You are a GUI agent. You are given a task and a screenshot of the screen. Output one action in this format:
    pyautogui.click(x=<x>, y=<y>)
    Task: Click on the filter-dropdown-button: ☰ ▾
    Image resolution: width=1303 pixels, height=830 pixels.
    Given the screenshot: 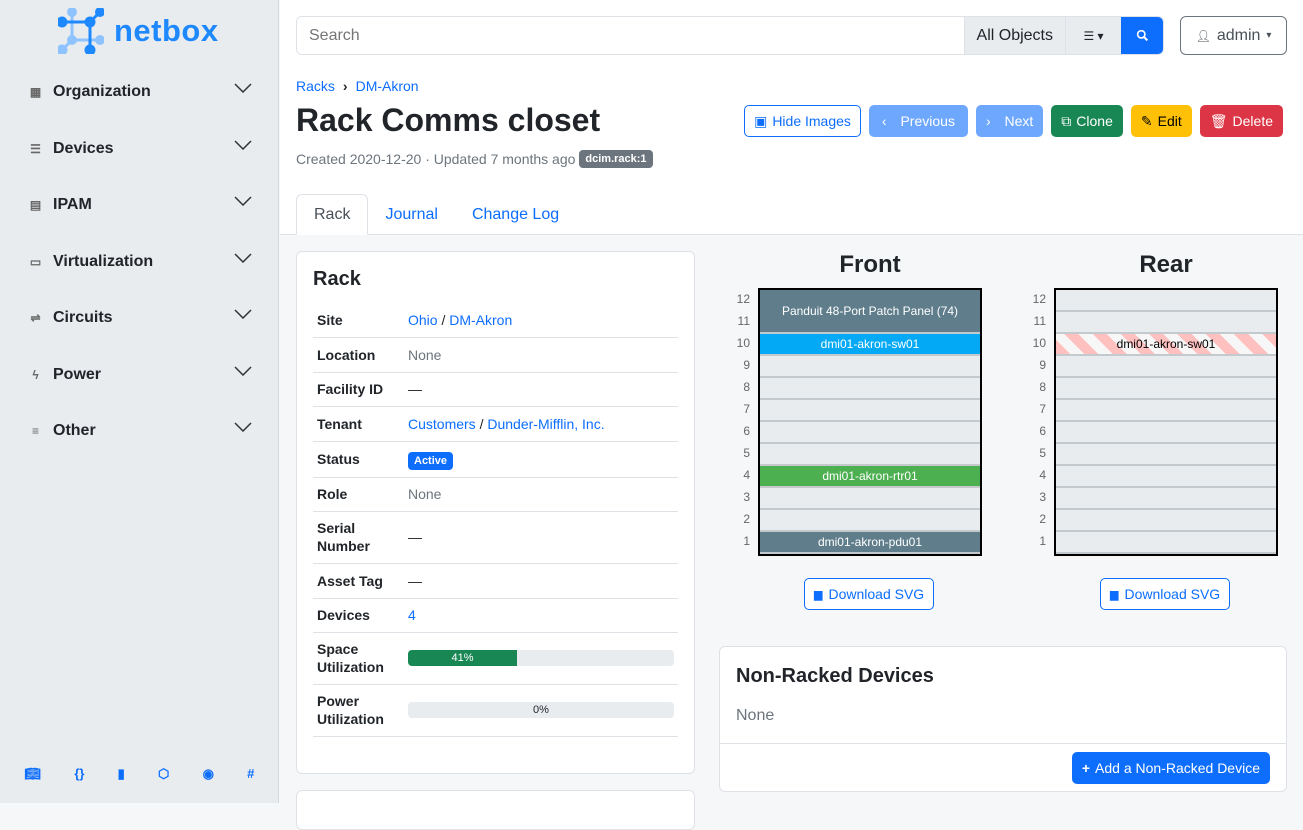 What is the action you would take?
    pyautogui.click(x=1093, y=35)
    